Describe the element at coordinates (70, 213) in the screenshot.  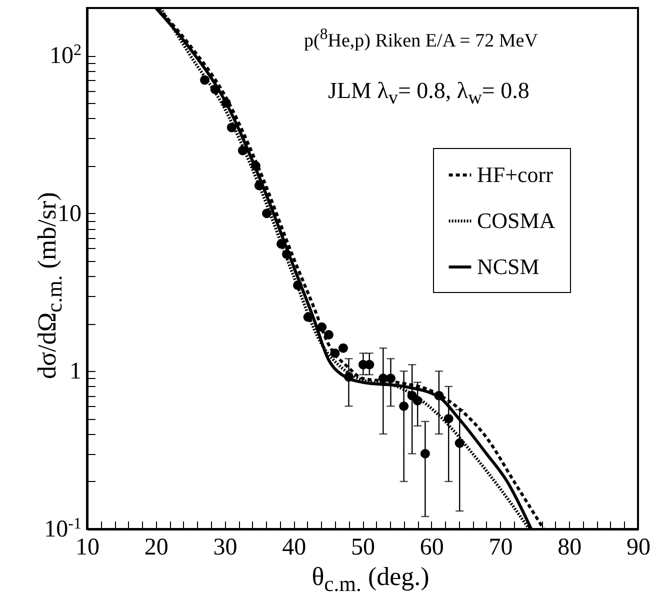
I see `y-tick-label: 10` at that location.